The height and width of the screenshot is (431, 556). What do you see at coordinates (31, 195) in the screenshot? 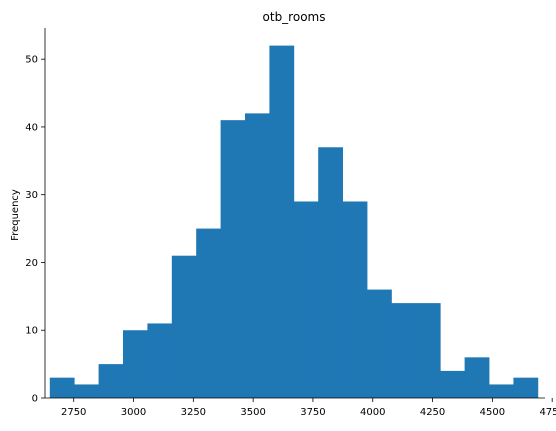
I see `y-tick-label: 30` at bounding box center [31, 195].